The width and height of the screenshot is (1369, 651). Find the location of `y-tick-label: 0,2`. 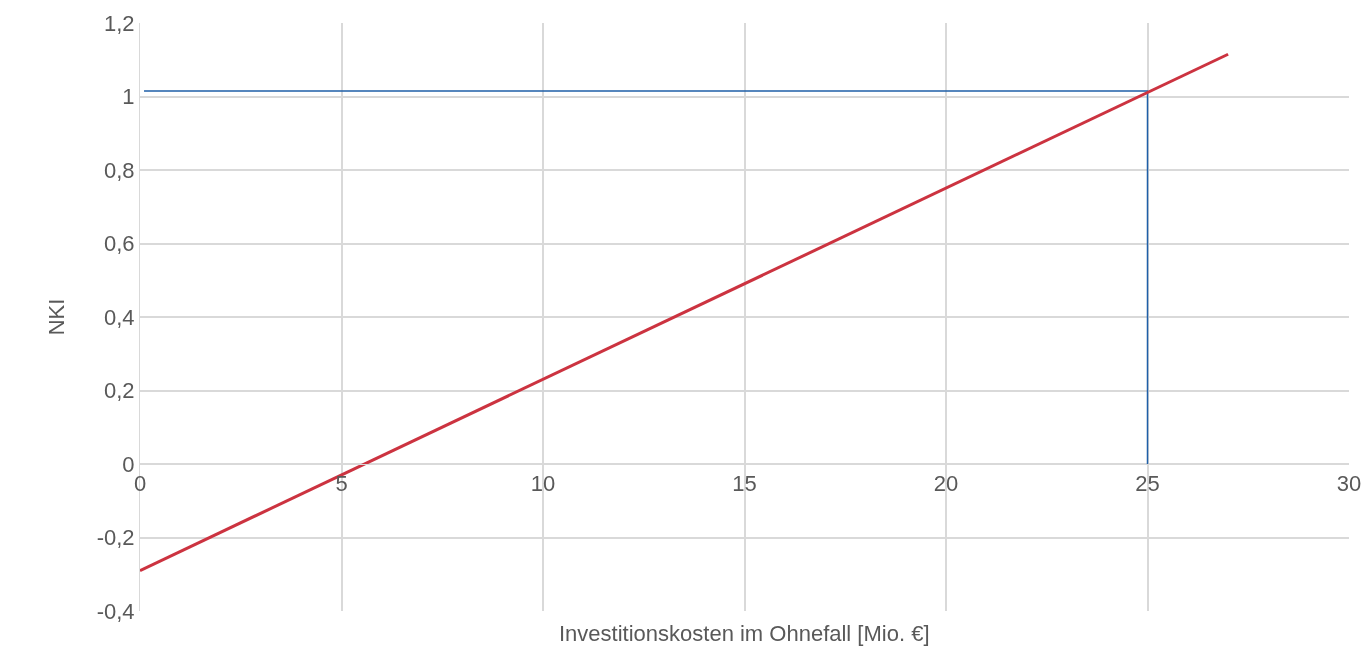

y-tick-label: 0,2 is located at coordinates (119, 391).